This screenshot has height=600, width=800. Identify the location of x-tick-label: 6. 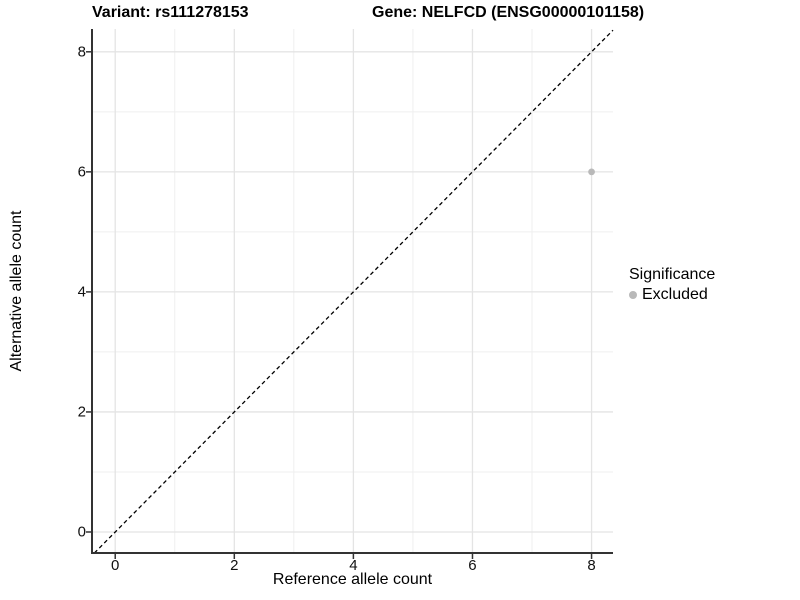
(472, 565).